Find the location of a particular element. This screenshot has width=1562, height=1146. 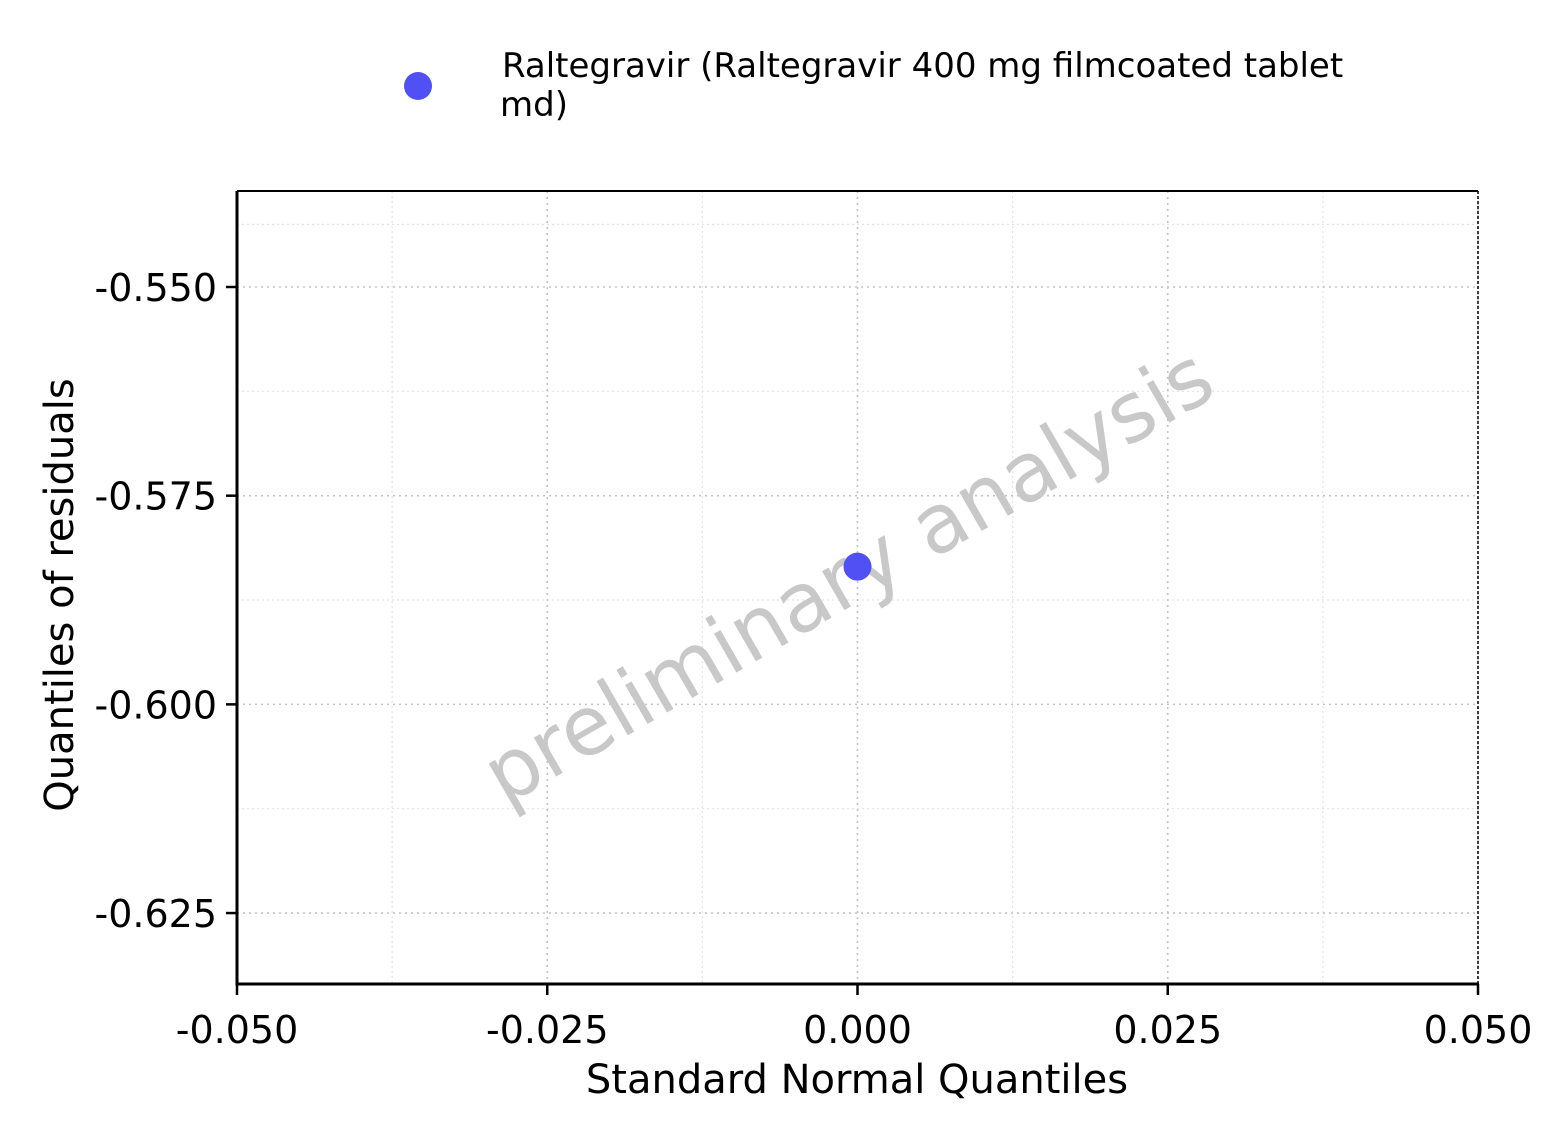

y-tick-label: -0.625 is located at coordinates (156, 914).